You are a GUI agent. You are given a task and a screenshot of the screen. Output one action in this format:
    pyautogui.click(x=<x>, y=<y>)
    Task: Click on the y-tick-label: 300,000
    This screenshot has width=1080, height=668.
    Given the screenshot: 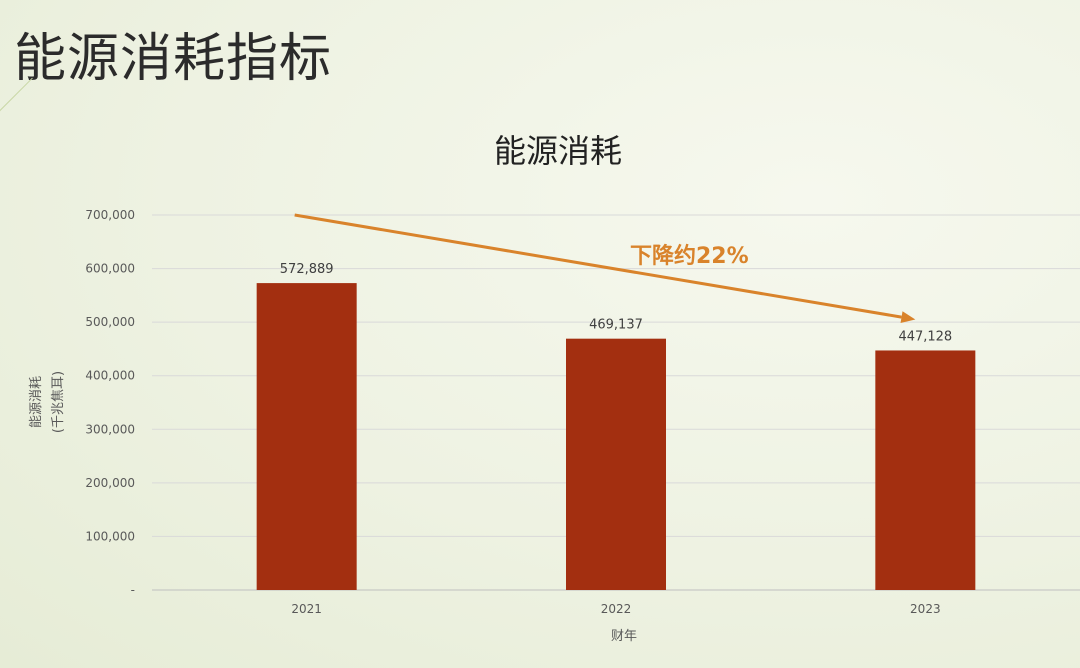 What is the action you would take?
    pyautogui.click(x=110, y=429)
    